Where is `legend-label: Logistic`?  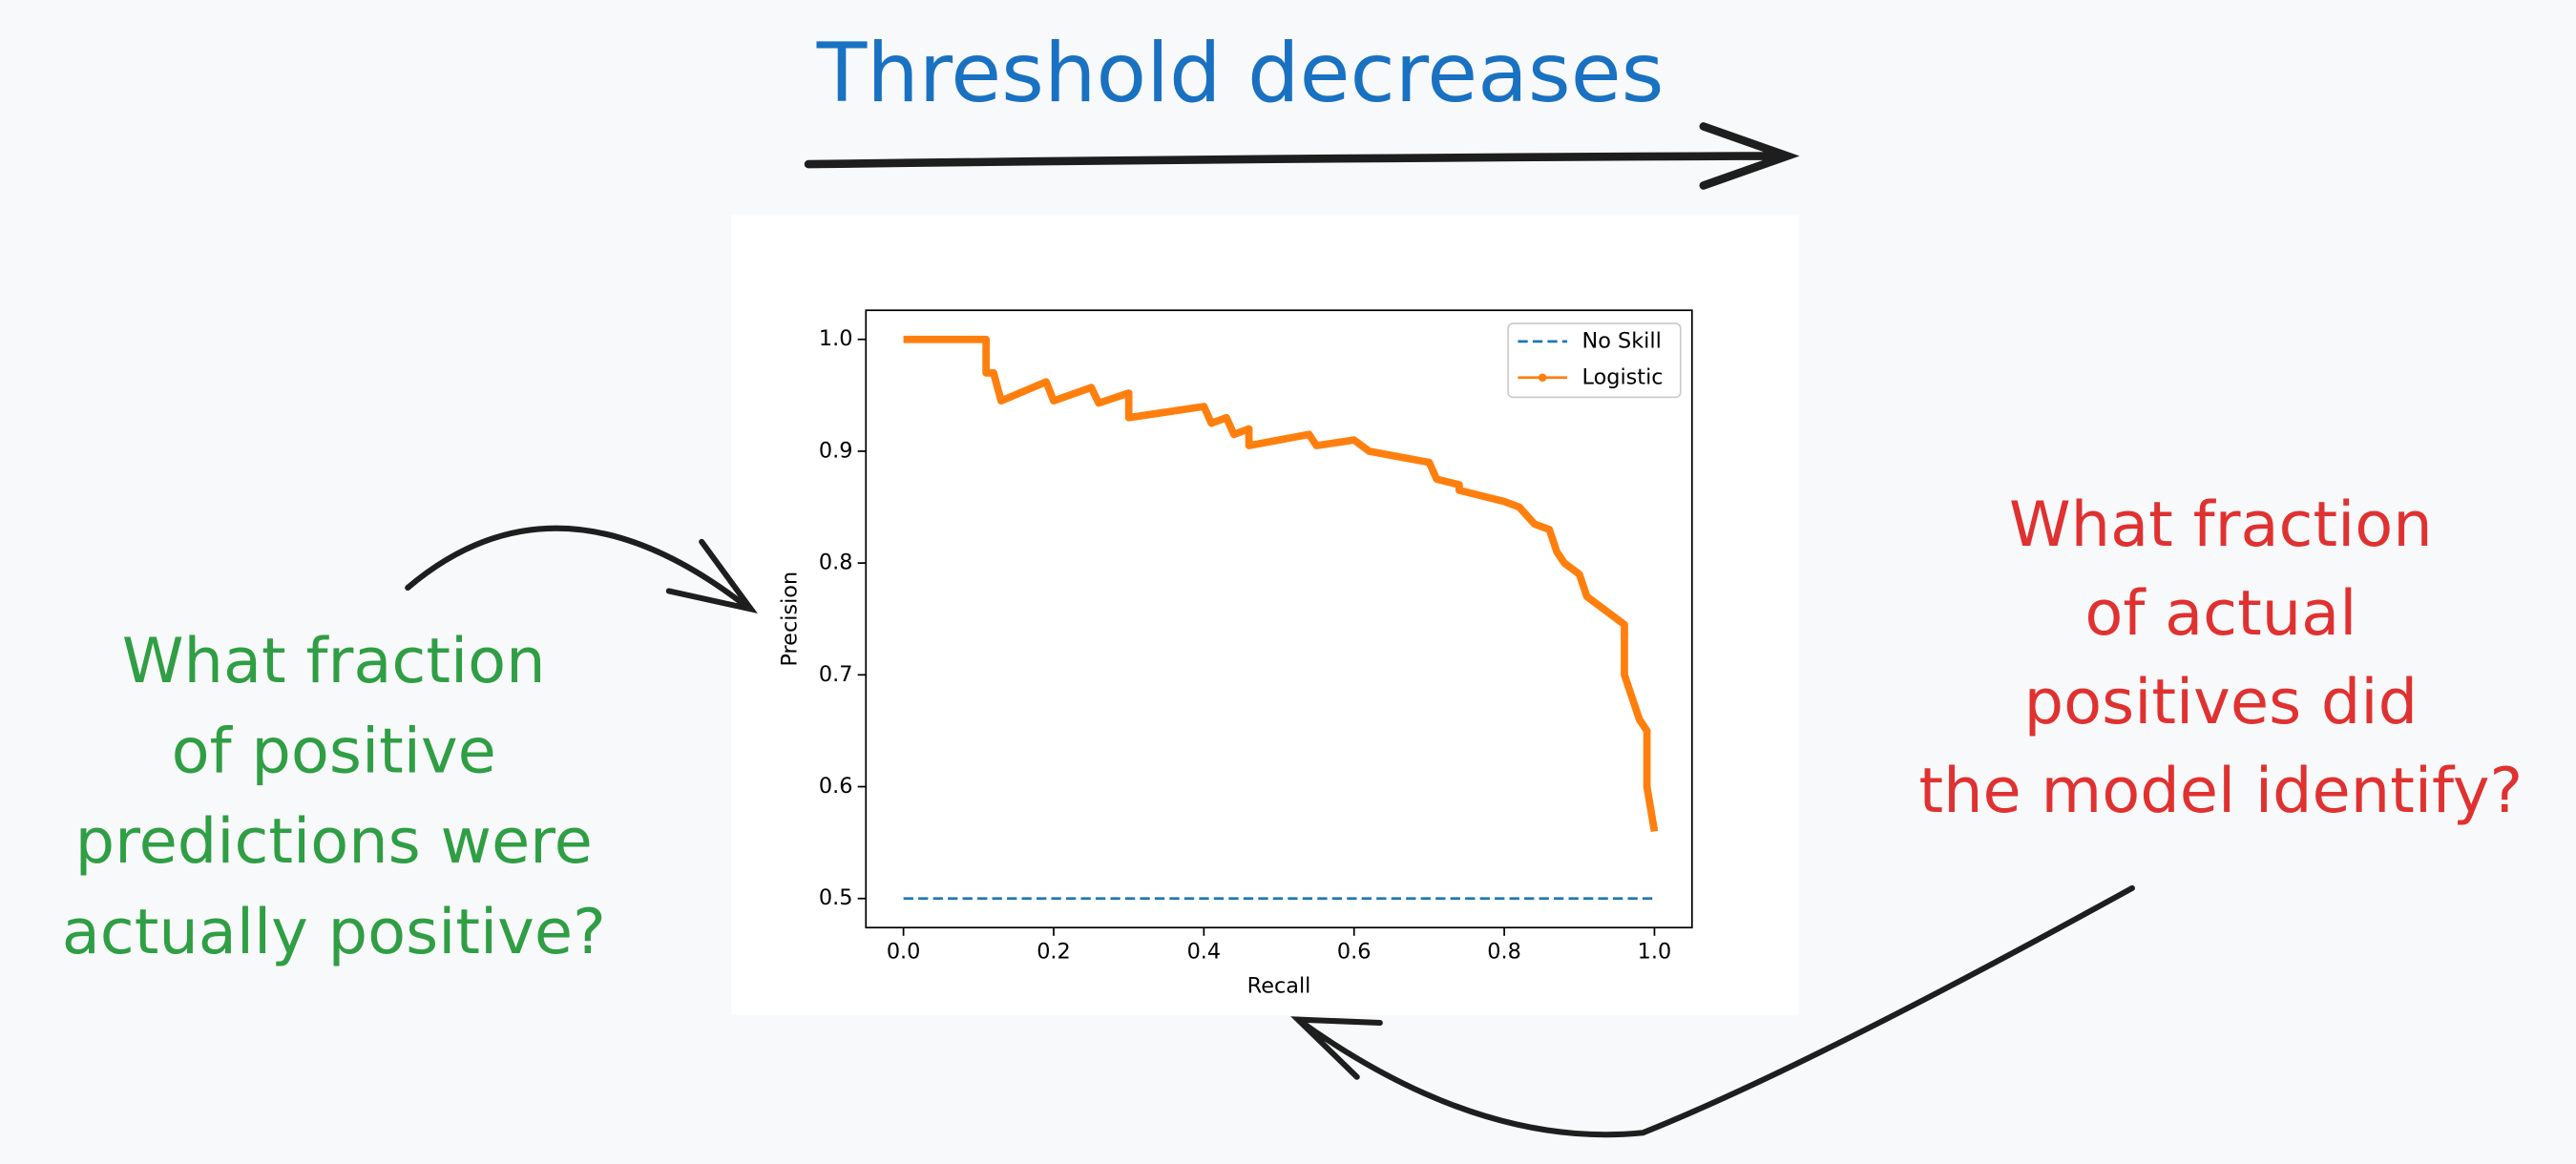 legend-label: Logistic is located at coordinates (1623, 377).